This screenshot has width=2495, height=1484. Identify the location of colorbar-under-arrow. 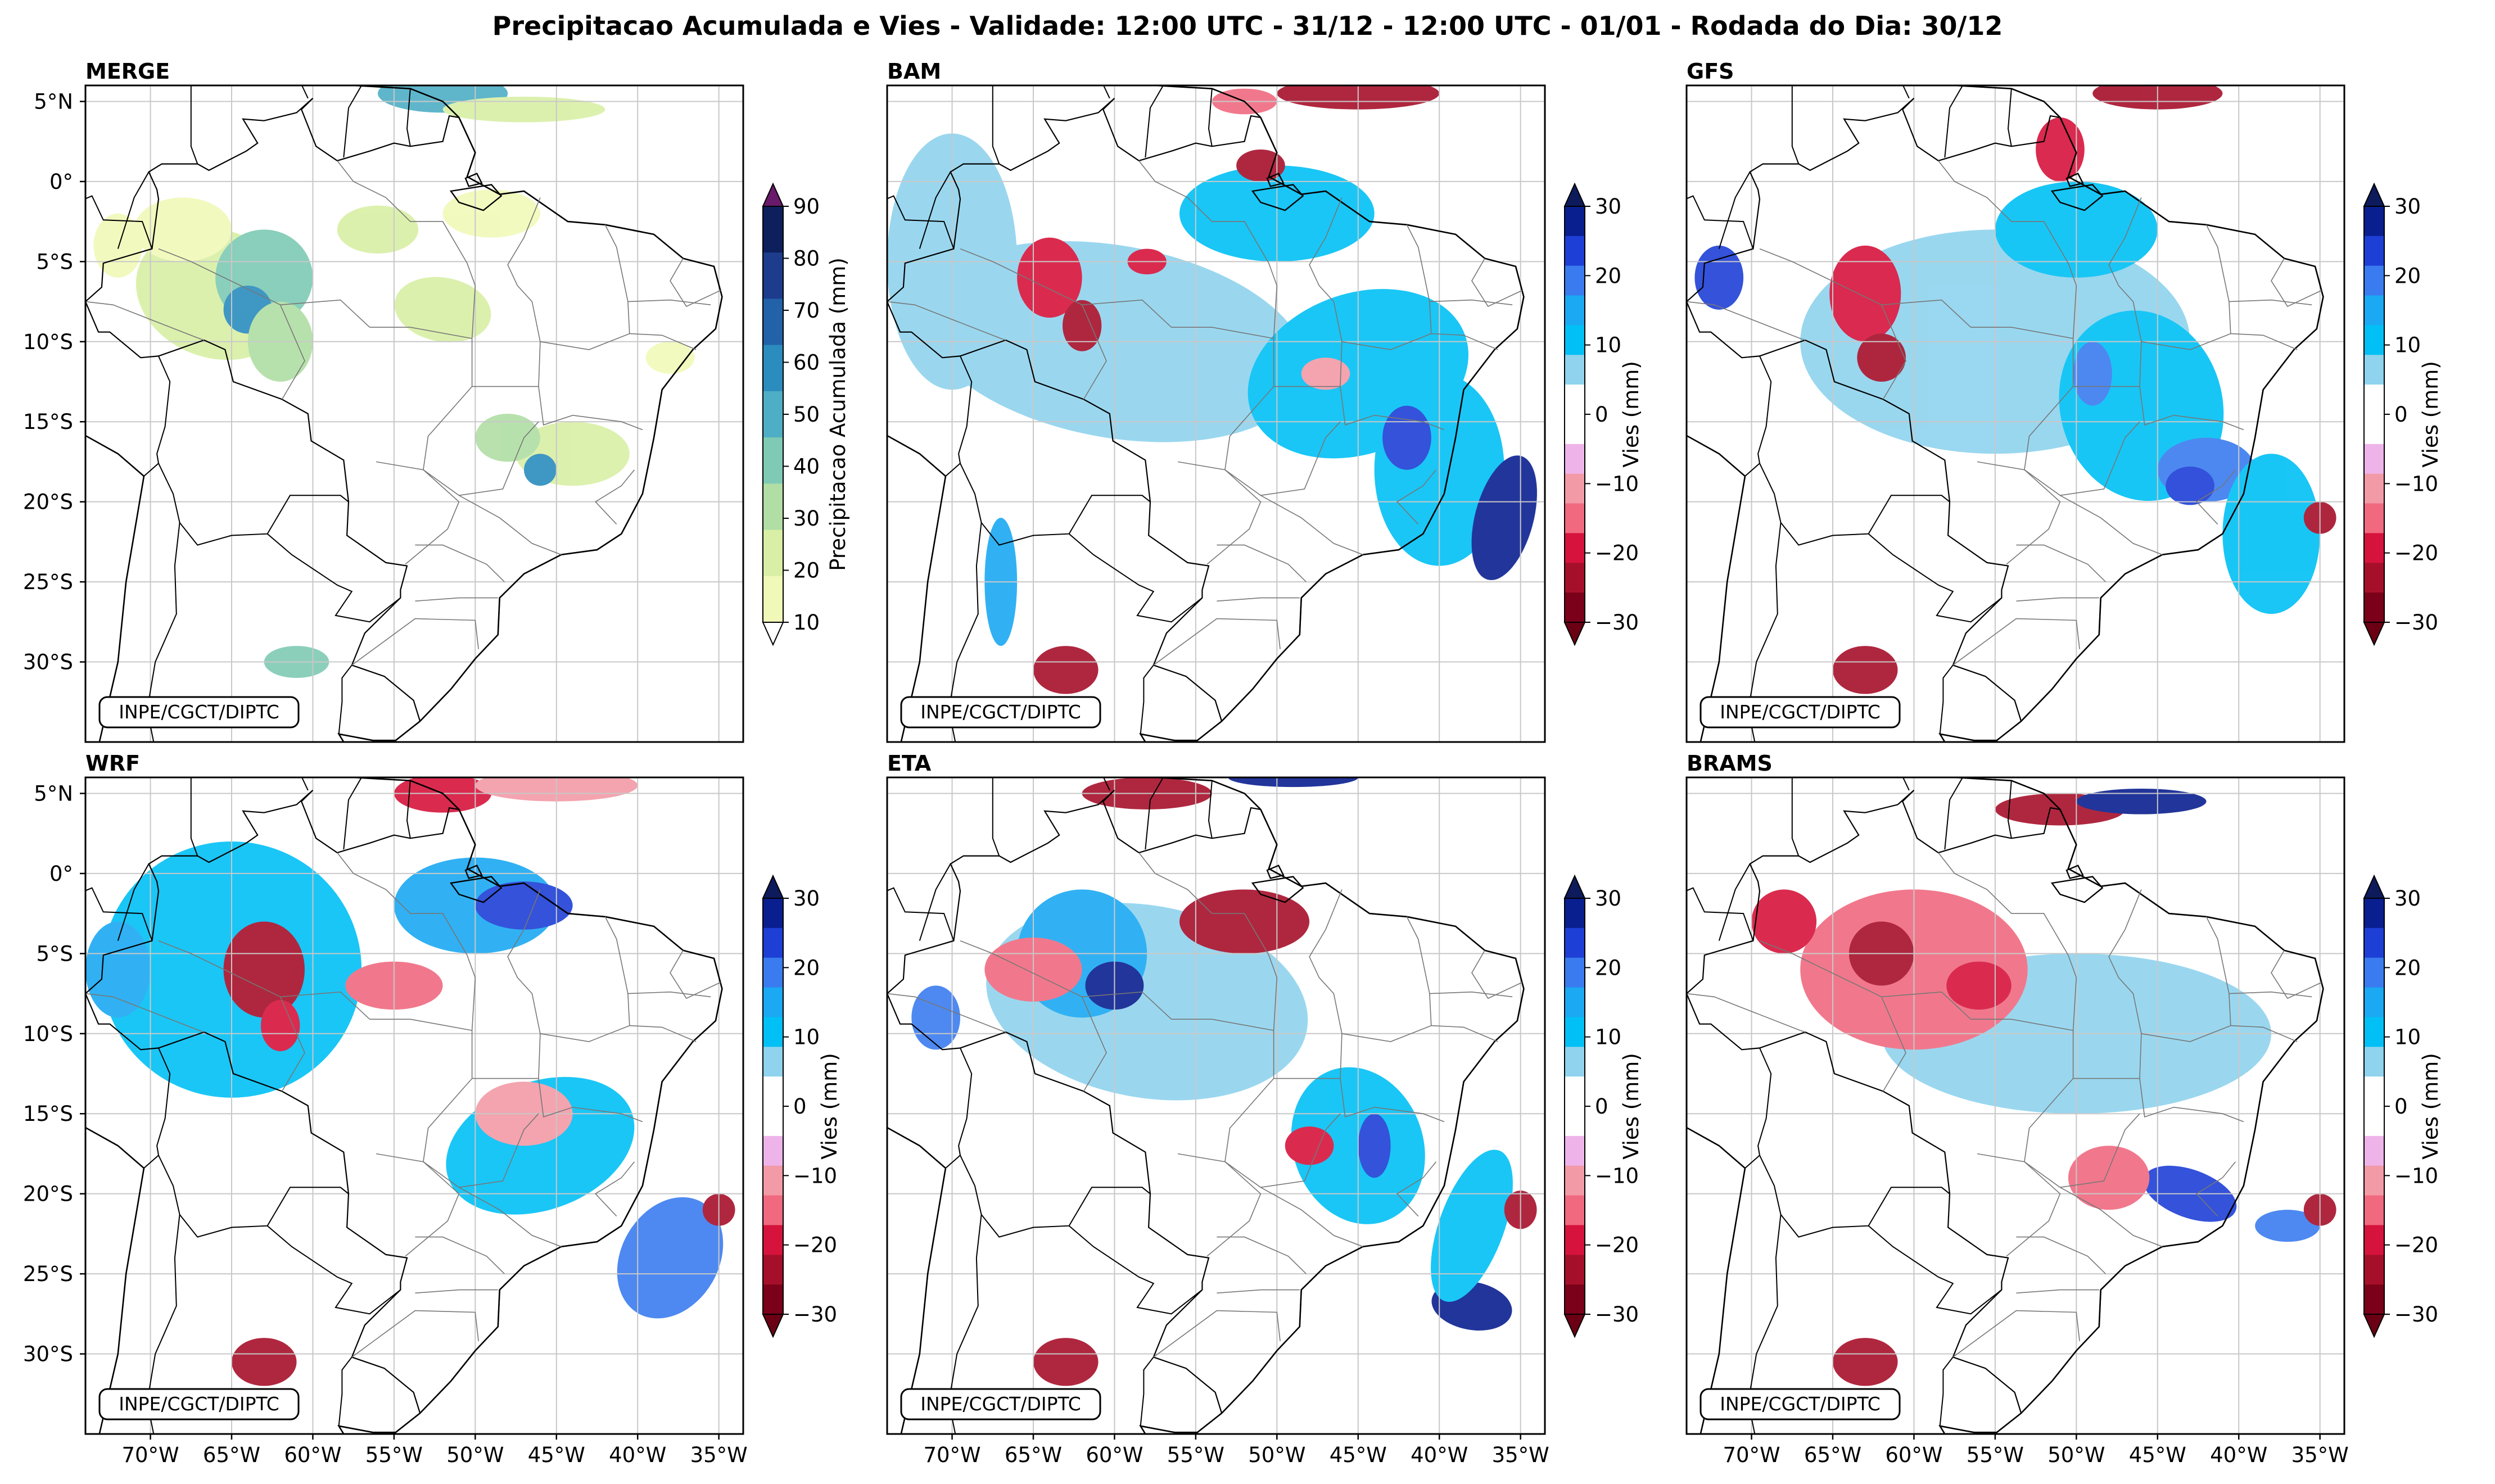
(2374, 634).